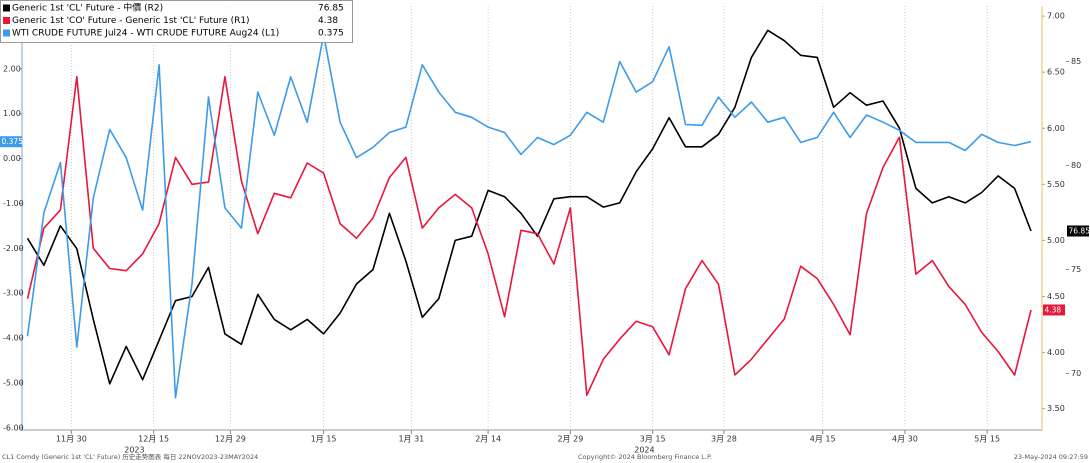 This screenshot has width=1090, height=463. I want to click on last-value-label: 4.38, so click(1053, 309).